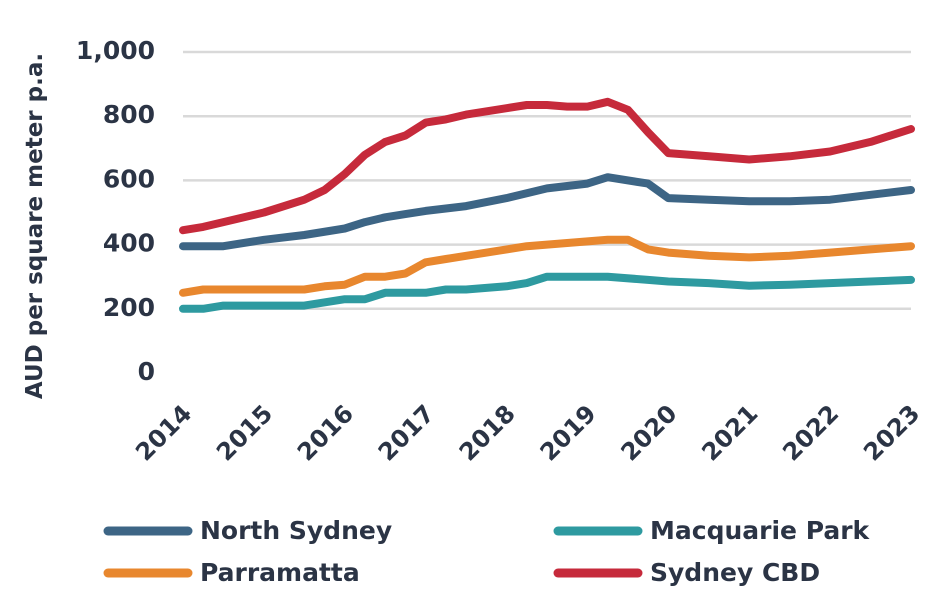 The width and height of the screenshot is (946, 611). I want to click on y-tick-label: 600, so click(129, 178).